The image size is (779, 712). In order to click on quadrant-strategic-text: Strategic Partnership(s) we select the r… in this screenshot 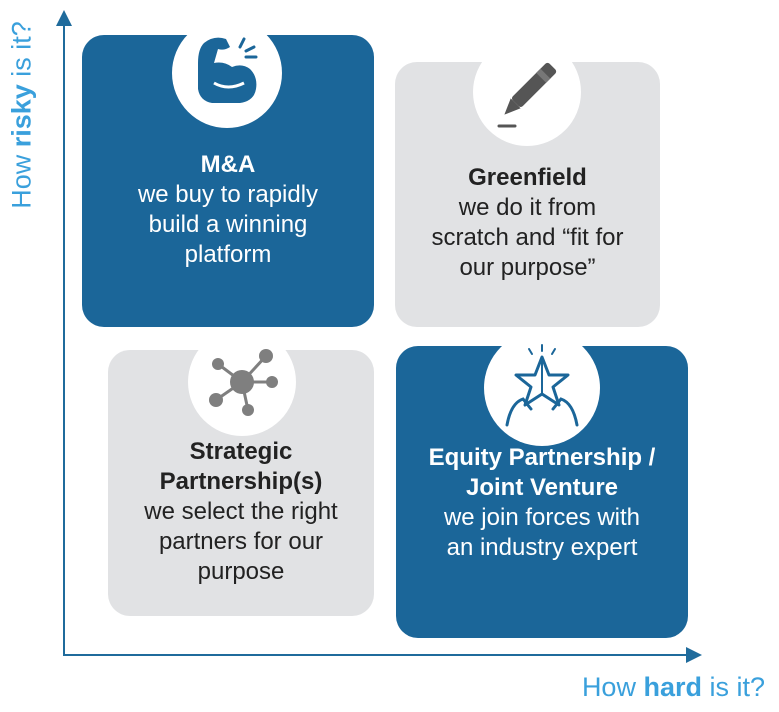, I will do `click(241, 512)`.